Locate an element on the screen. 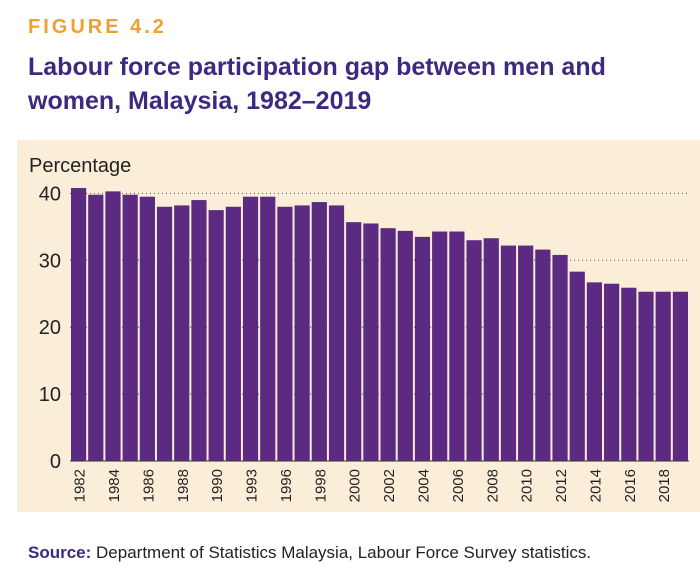 This screenshot has height=583, width=700. bar-2007 is located at coordinates (474, 350).